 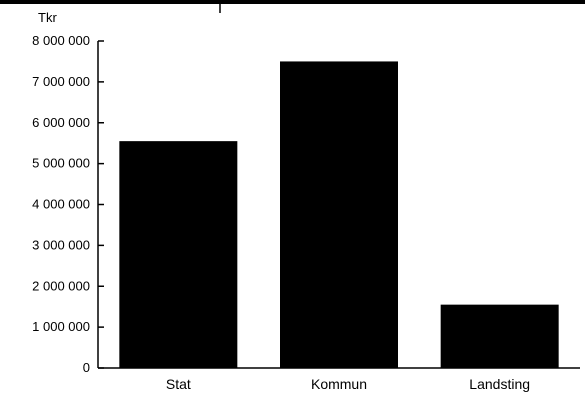 I want to click on bar-landsting, so click(x=499, y=336).